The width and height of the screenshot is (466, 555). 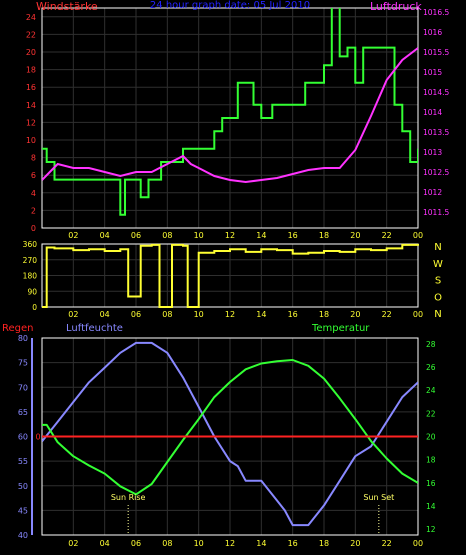 I want to click on temperature-tick-label: 22, so click(x=431, y=413).